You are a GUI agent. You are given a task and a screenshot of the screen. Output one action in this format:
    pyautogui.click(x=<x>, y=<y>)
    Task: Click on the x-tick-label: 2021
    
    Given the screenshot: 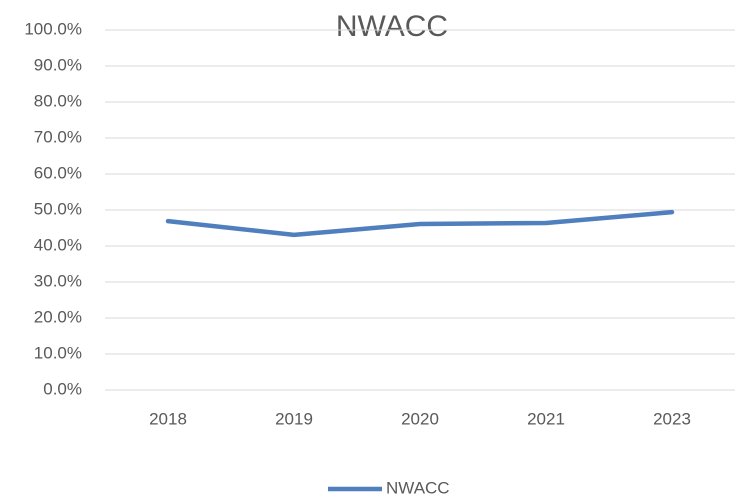 What is the action you would take?
    pyautogui.click(x=546, y=418)
    